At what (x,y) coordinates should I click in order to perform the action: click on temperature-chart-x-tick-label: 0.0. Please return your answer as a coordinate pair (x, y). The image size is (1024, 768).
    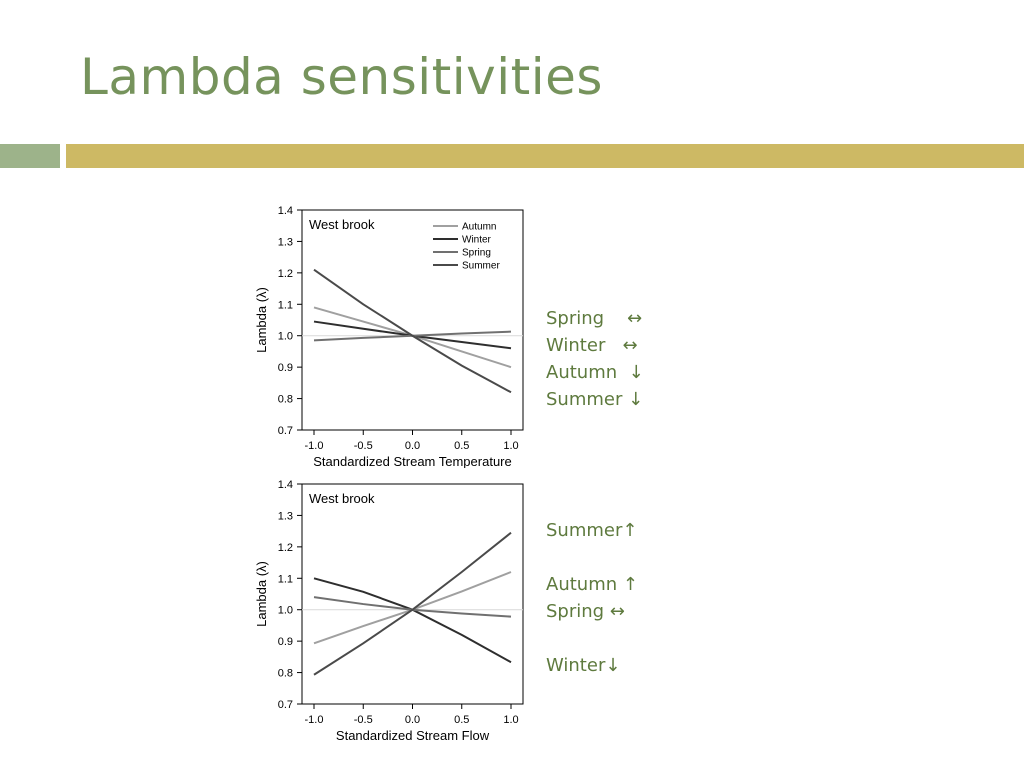
    Looking at the image, I should click on (412, 446).